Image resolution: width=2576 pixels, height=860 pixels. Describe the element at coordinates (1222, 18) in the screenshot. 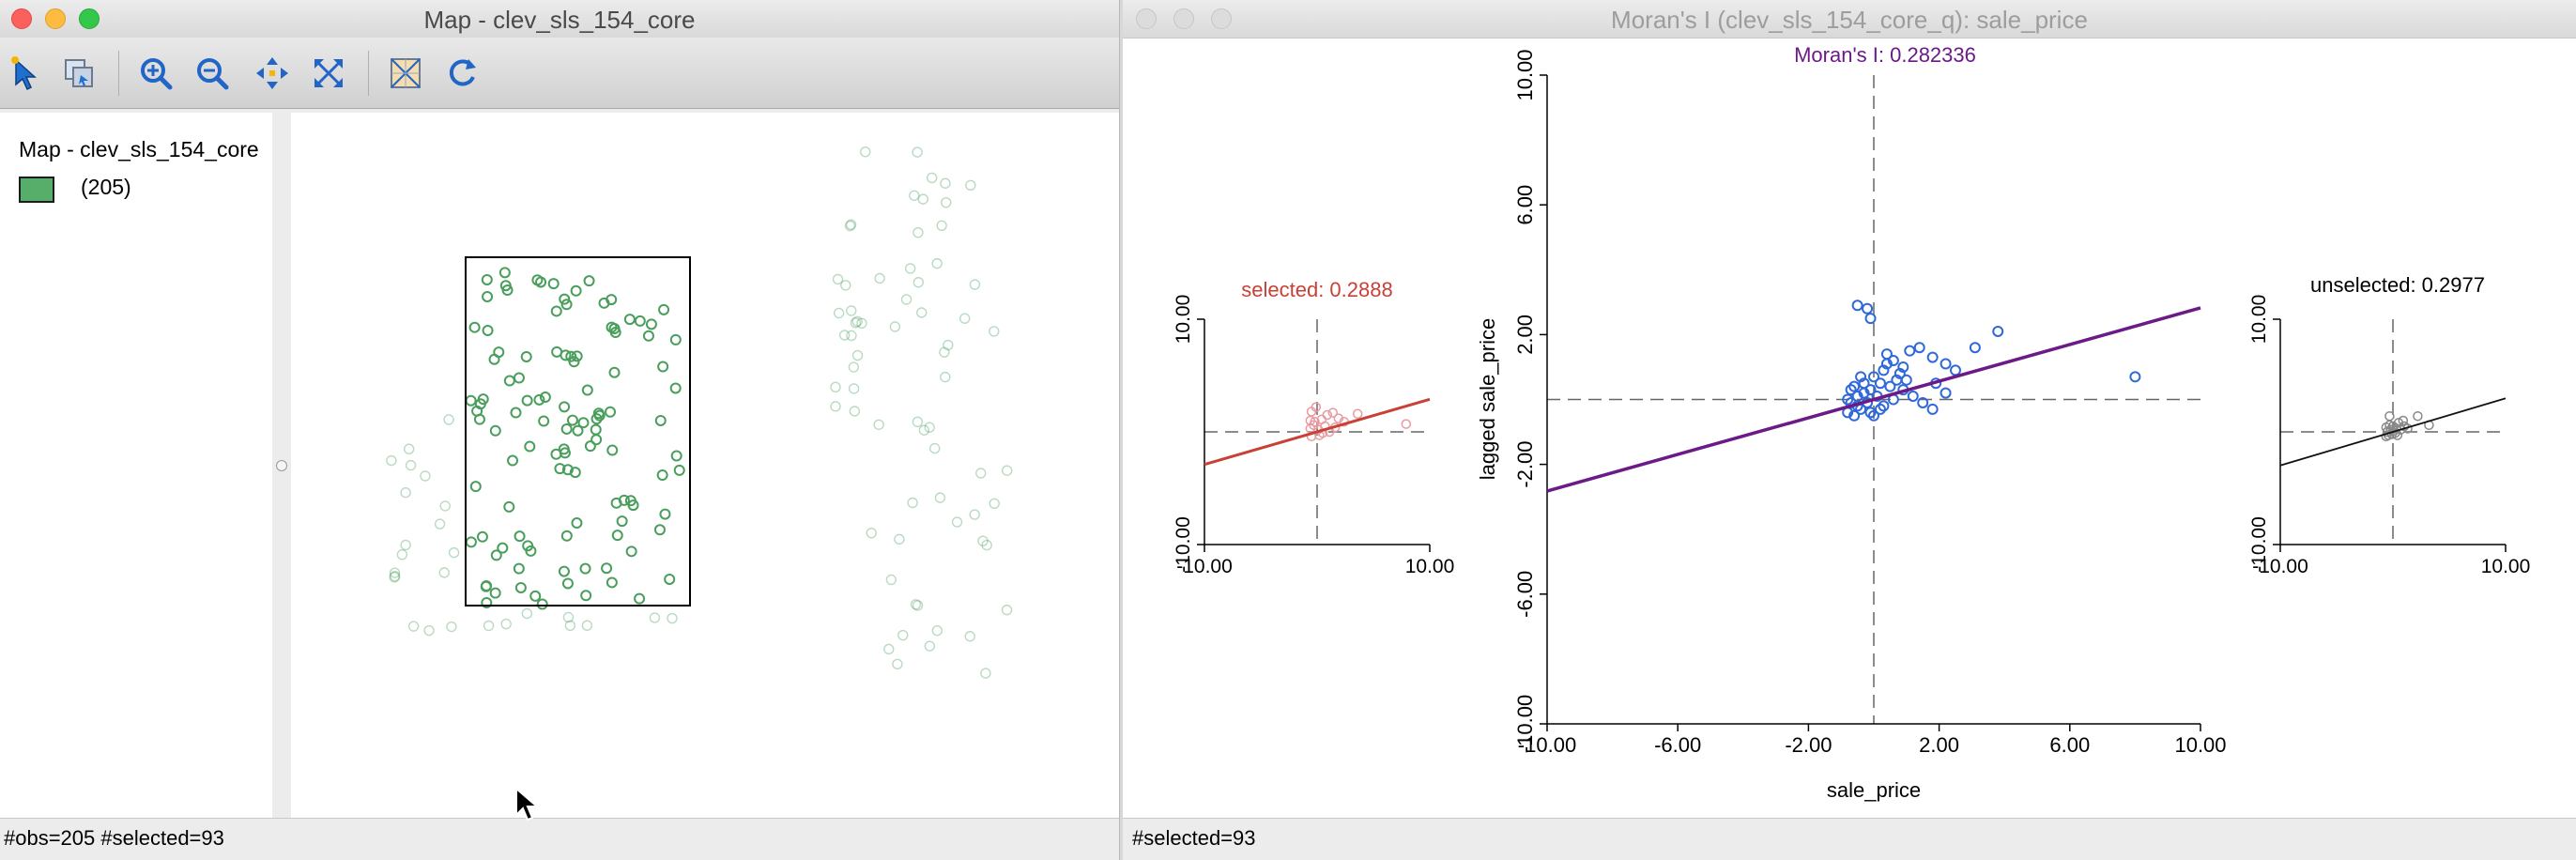

I see `zoom-window-button` at that location.